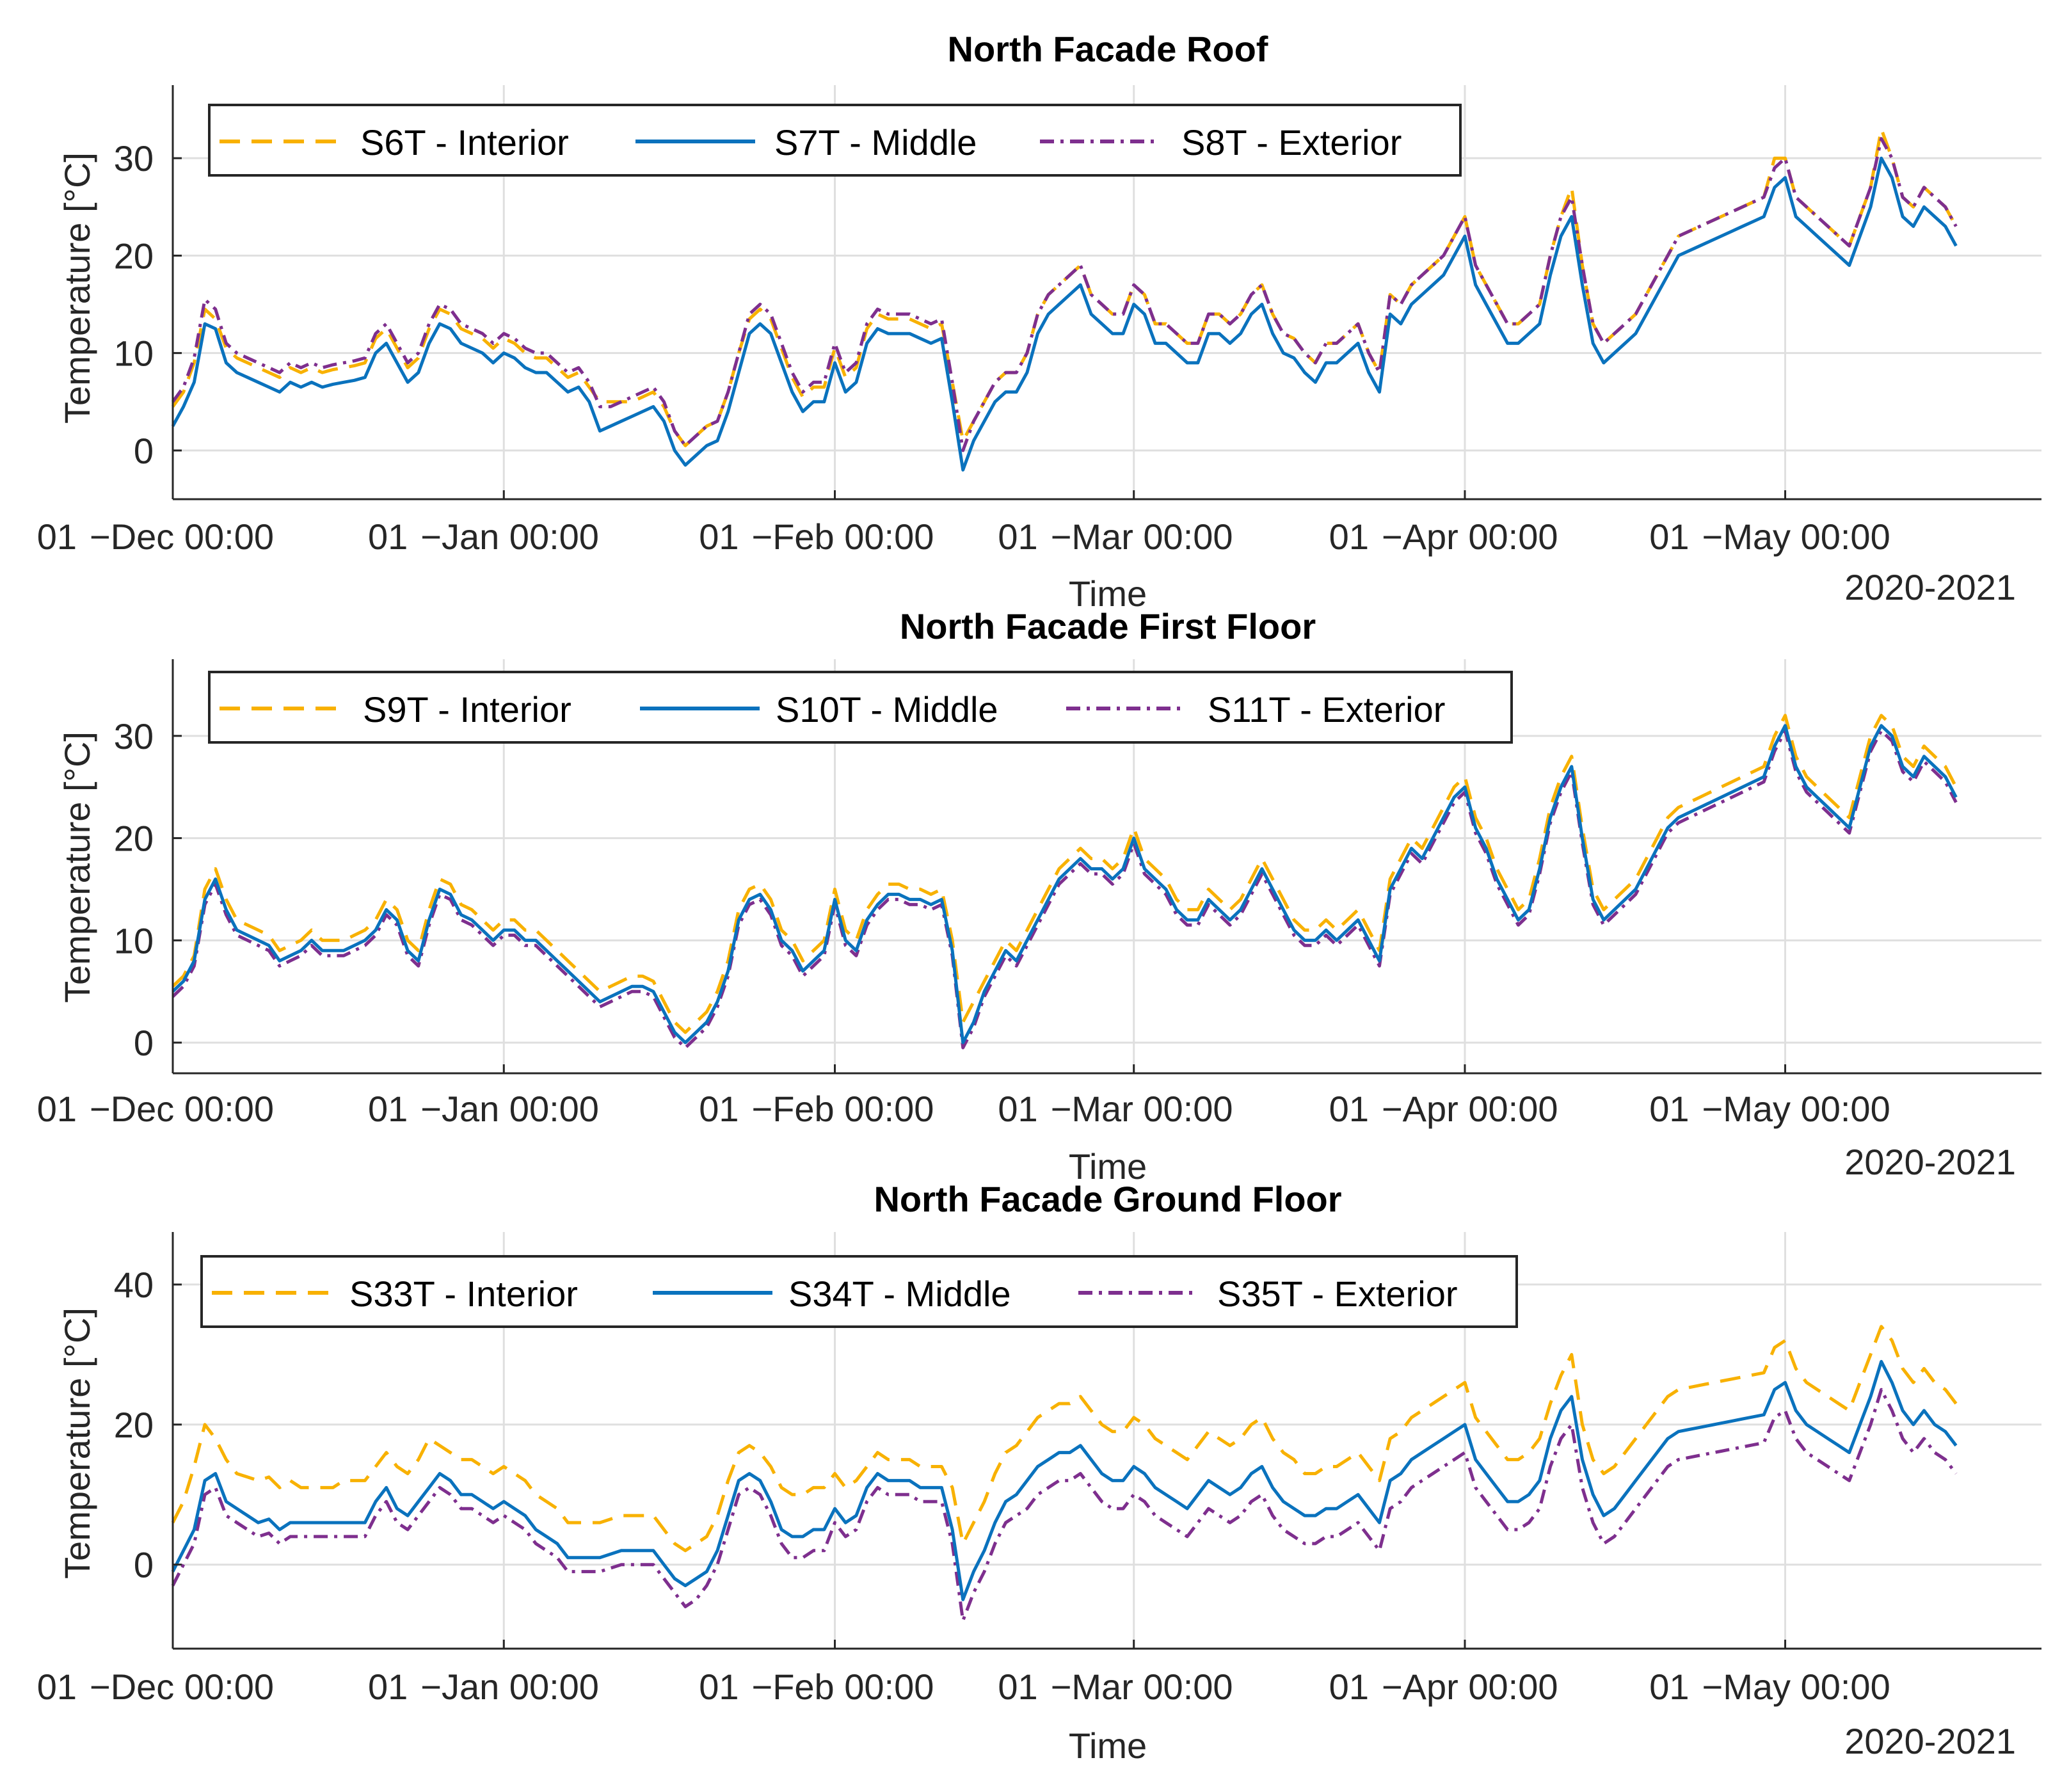 This screenshot has height=1792, width=2069. Describe the element at coordinates (465, 142) in the screenshot. I see `legend-label-interior: S6T - Interior` at that location.